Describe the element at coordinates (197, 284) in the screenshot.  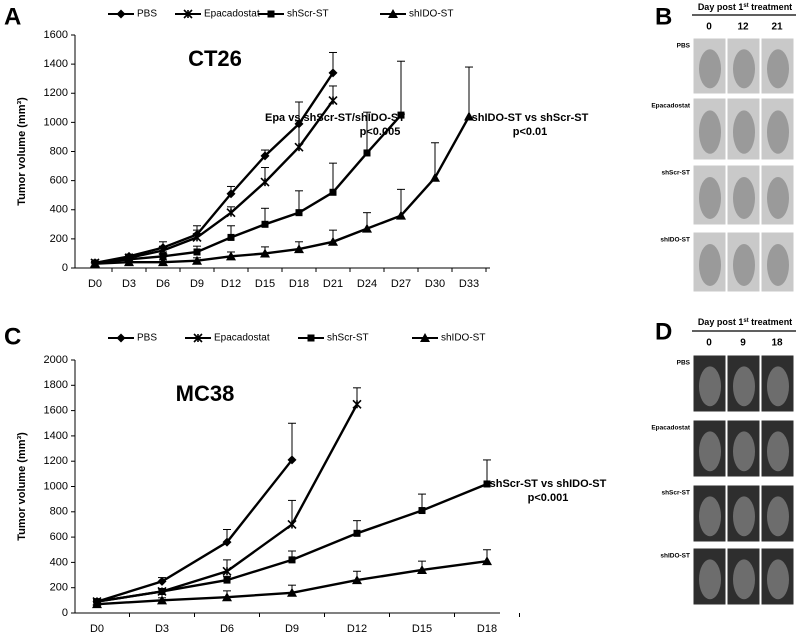
I see `x-tick-label: D9` at that location.